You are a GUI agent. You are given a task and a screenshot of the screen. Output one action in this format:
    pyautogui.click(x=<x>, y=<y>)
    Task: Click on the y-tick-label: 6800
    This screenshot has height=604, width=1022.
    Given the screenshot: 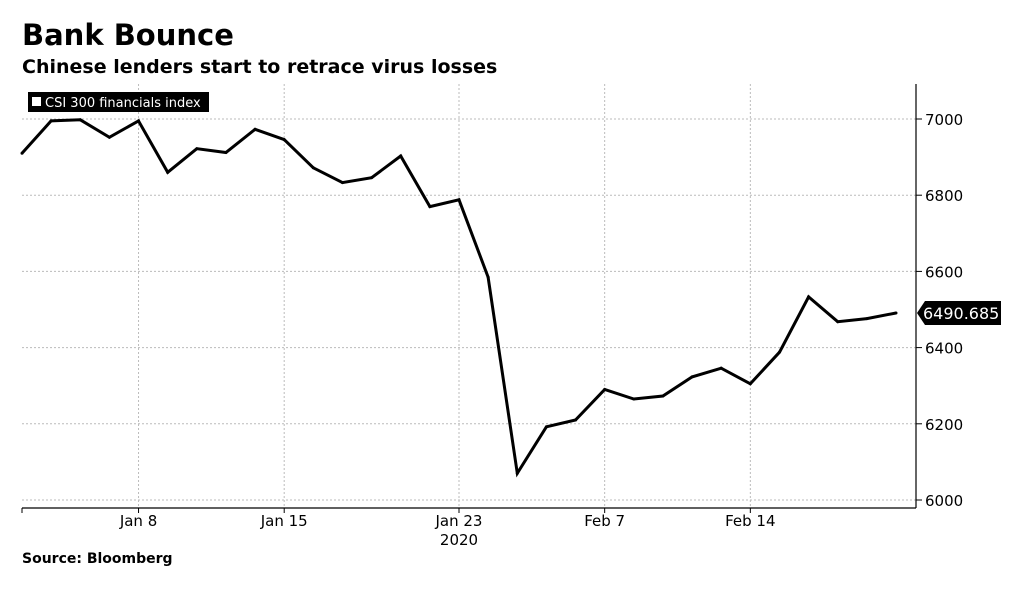 What is the action you would take?
    pyautogui.click(x=944, y=196)
    